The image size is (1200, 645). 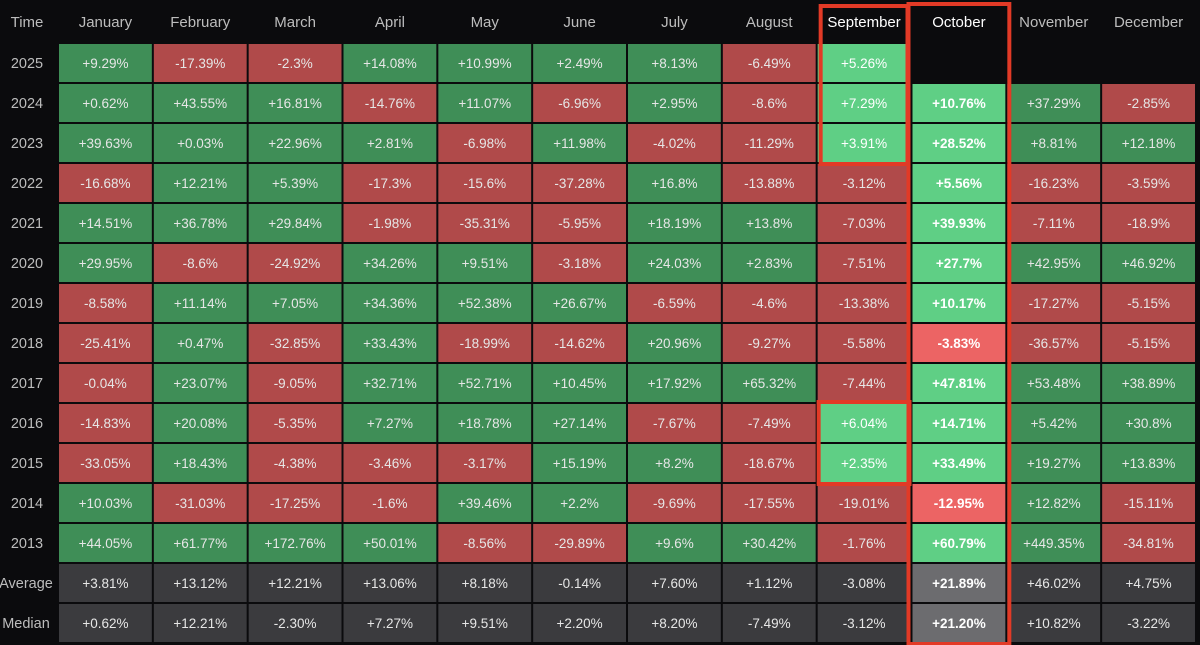 I want to click on cell-median-february, so click(x=200, y=623).